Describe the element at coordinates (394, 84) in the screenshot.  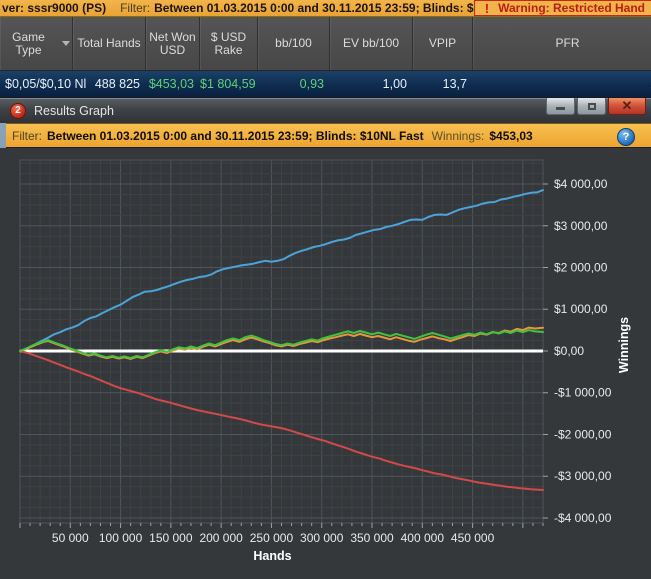
I see `table-cell: 1,00` at that location.